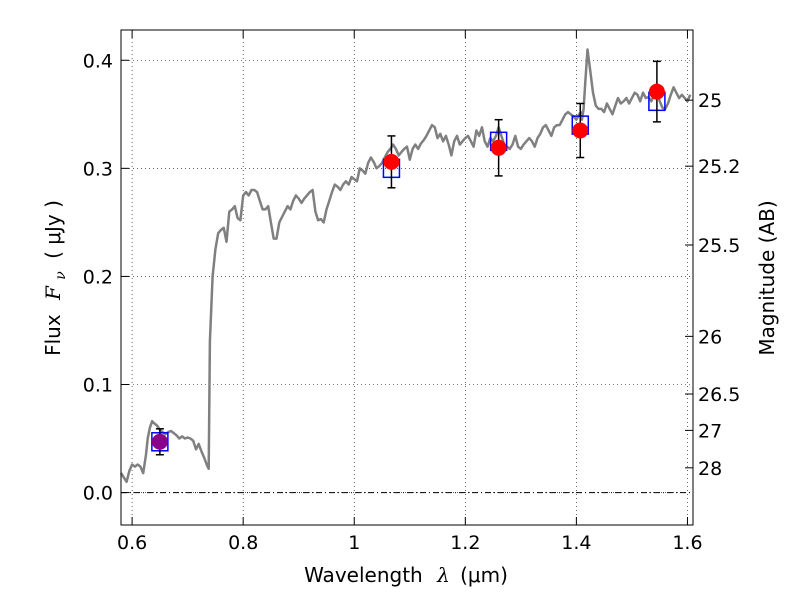 The image size is (800, 600). Describe the element at coordinates (98, 277) in the screenshot. I see `y-tick-label: 0.2` at that location.